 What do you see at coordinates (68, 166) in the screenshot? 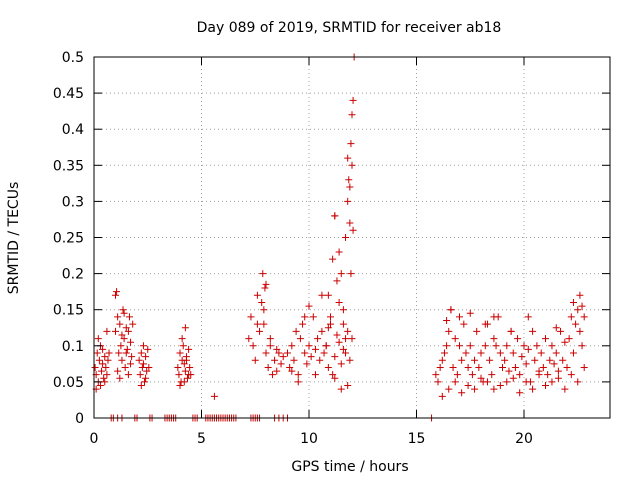
I see `y-tick-label: 0.35` at bounding box center [68, 166].